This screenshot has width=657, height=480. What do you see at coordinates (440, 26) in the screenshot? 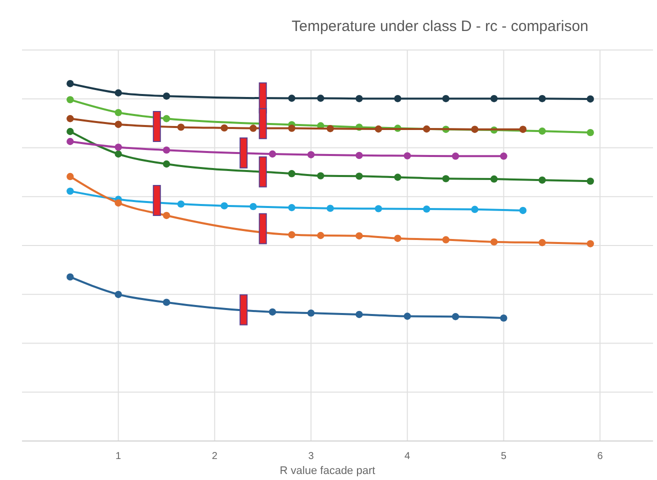
I see `chart-title: Temperature under class D - rc - comparison` at bounding box center [440, 26].